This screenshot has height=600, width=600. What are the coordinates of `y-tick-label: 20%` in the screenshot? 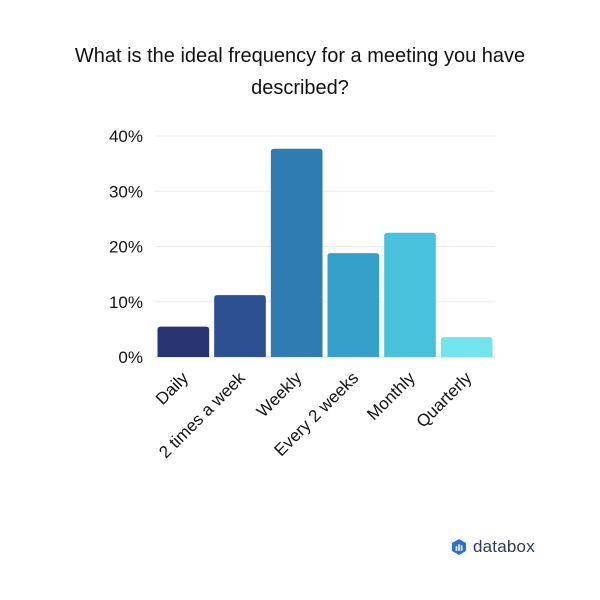 It's located at (126, 247).